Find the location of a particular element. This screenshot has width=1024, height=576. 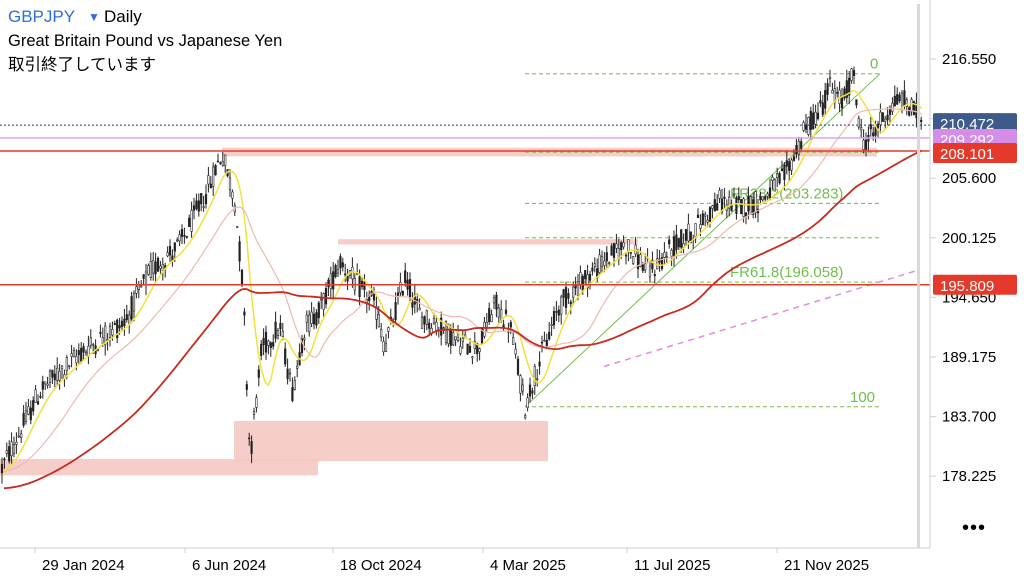

timeframe-label: Daily is located at coordinates (123, 16).